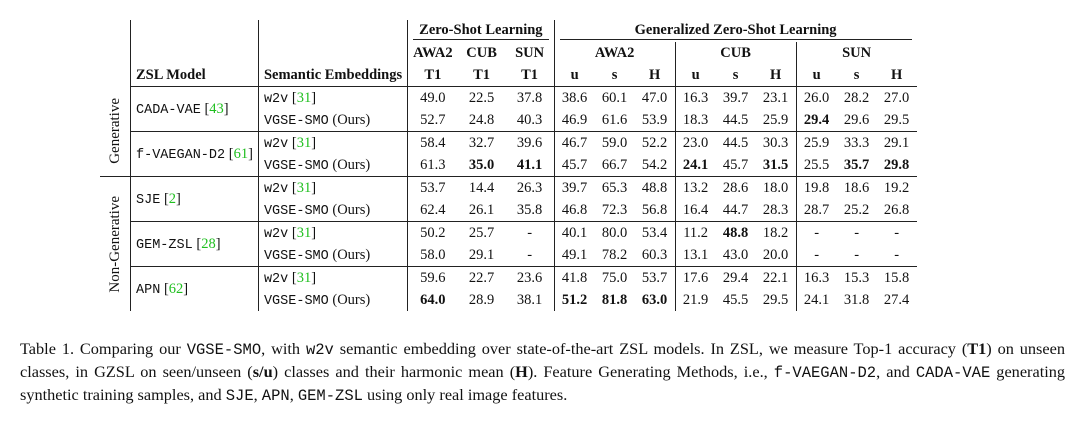 The image size is (1080, 424). I want to click on dataset-header: AWA2, so click(432, 53).